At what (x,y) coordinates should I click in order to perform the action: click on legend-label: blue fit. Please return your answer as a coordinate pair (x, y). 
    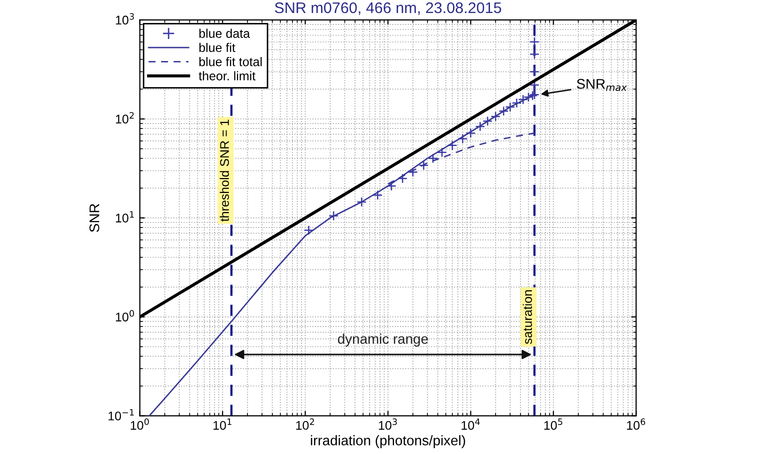
    Looking at the image, I should click on (217, 47).